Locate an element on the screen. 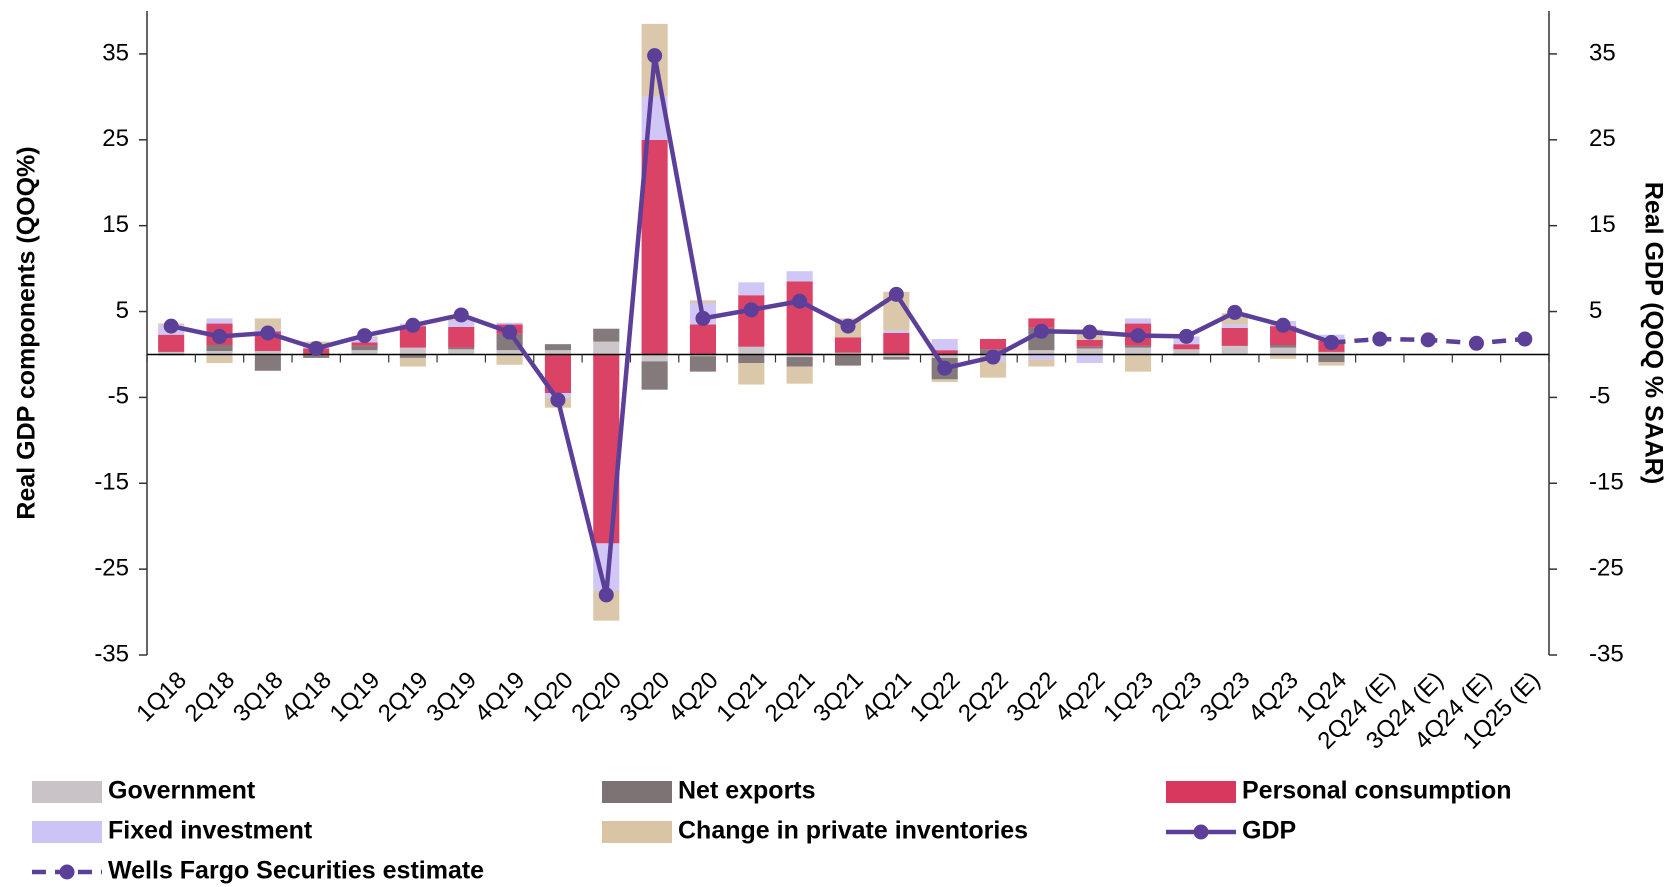 The width and height of the screenshot is (1678, 887). y2-tick-label: -5 is located at coordinates (1599, 396).